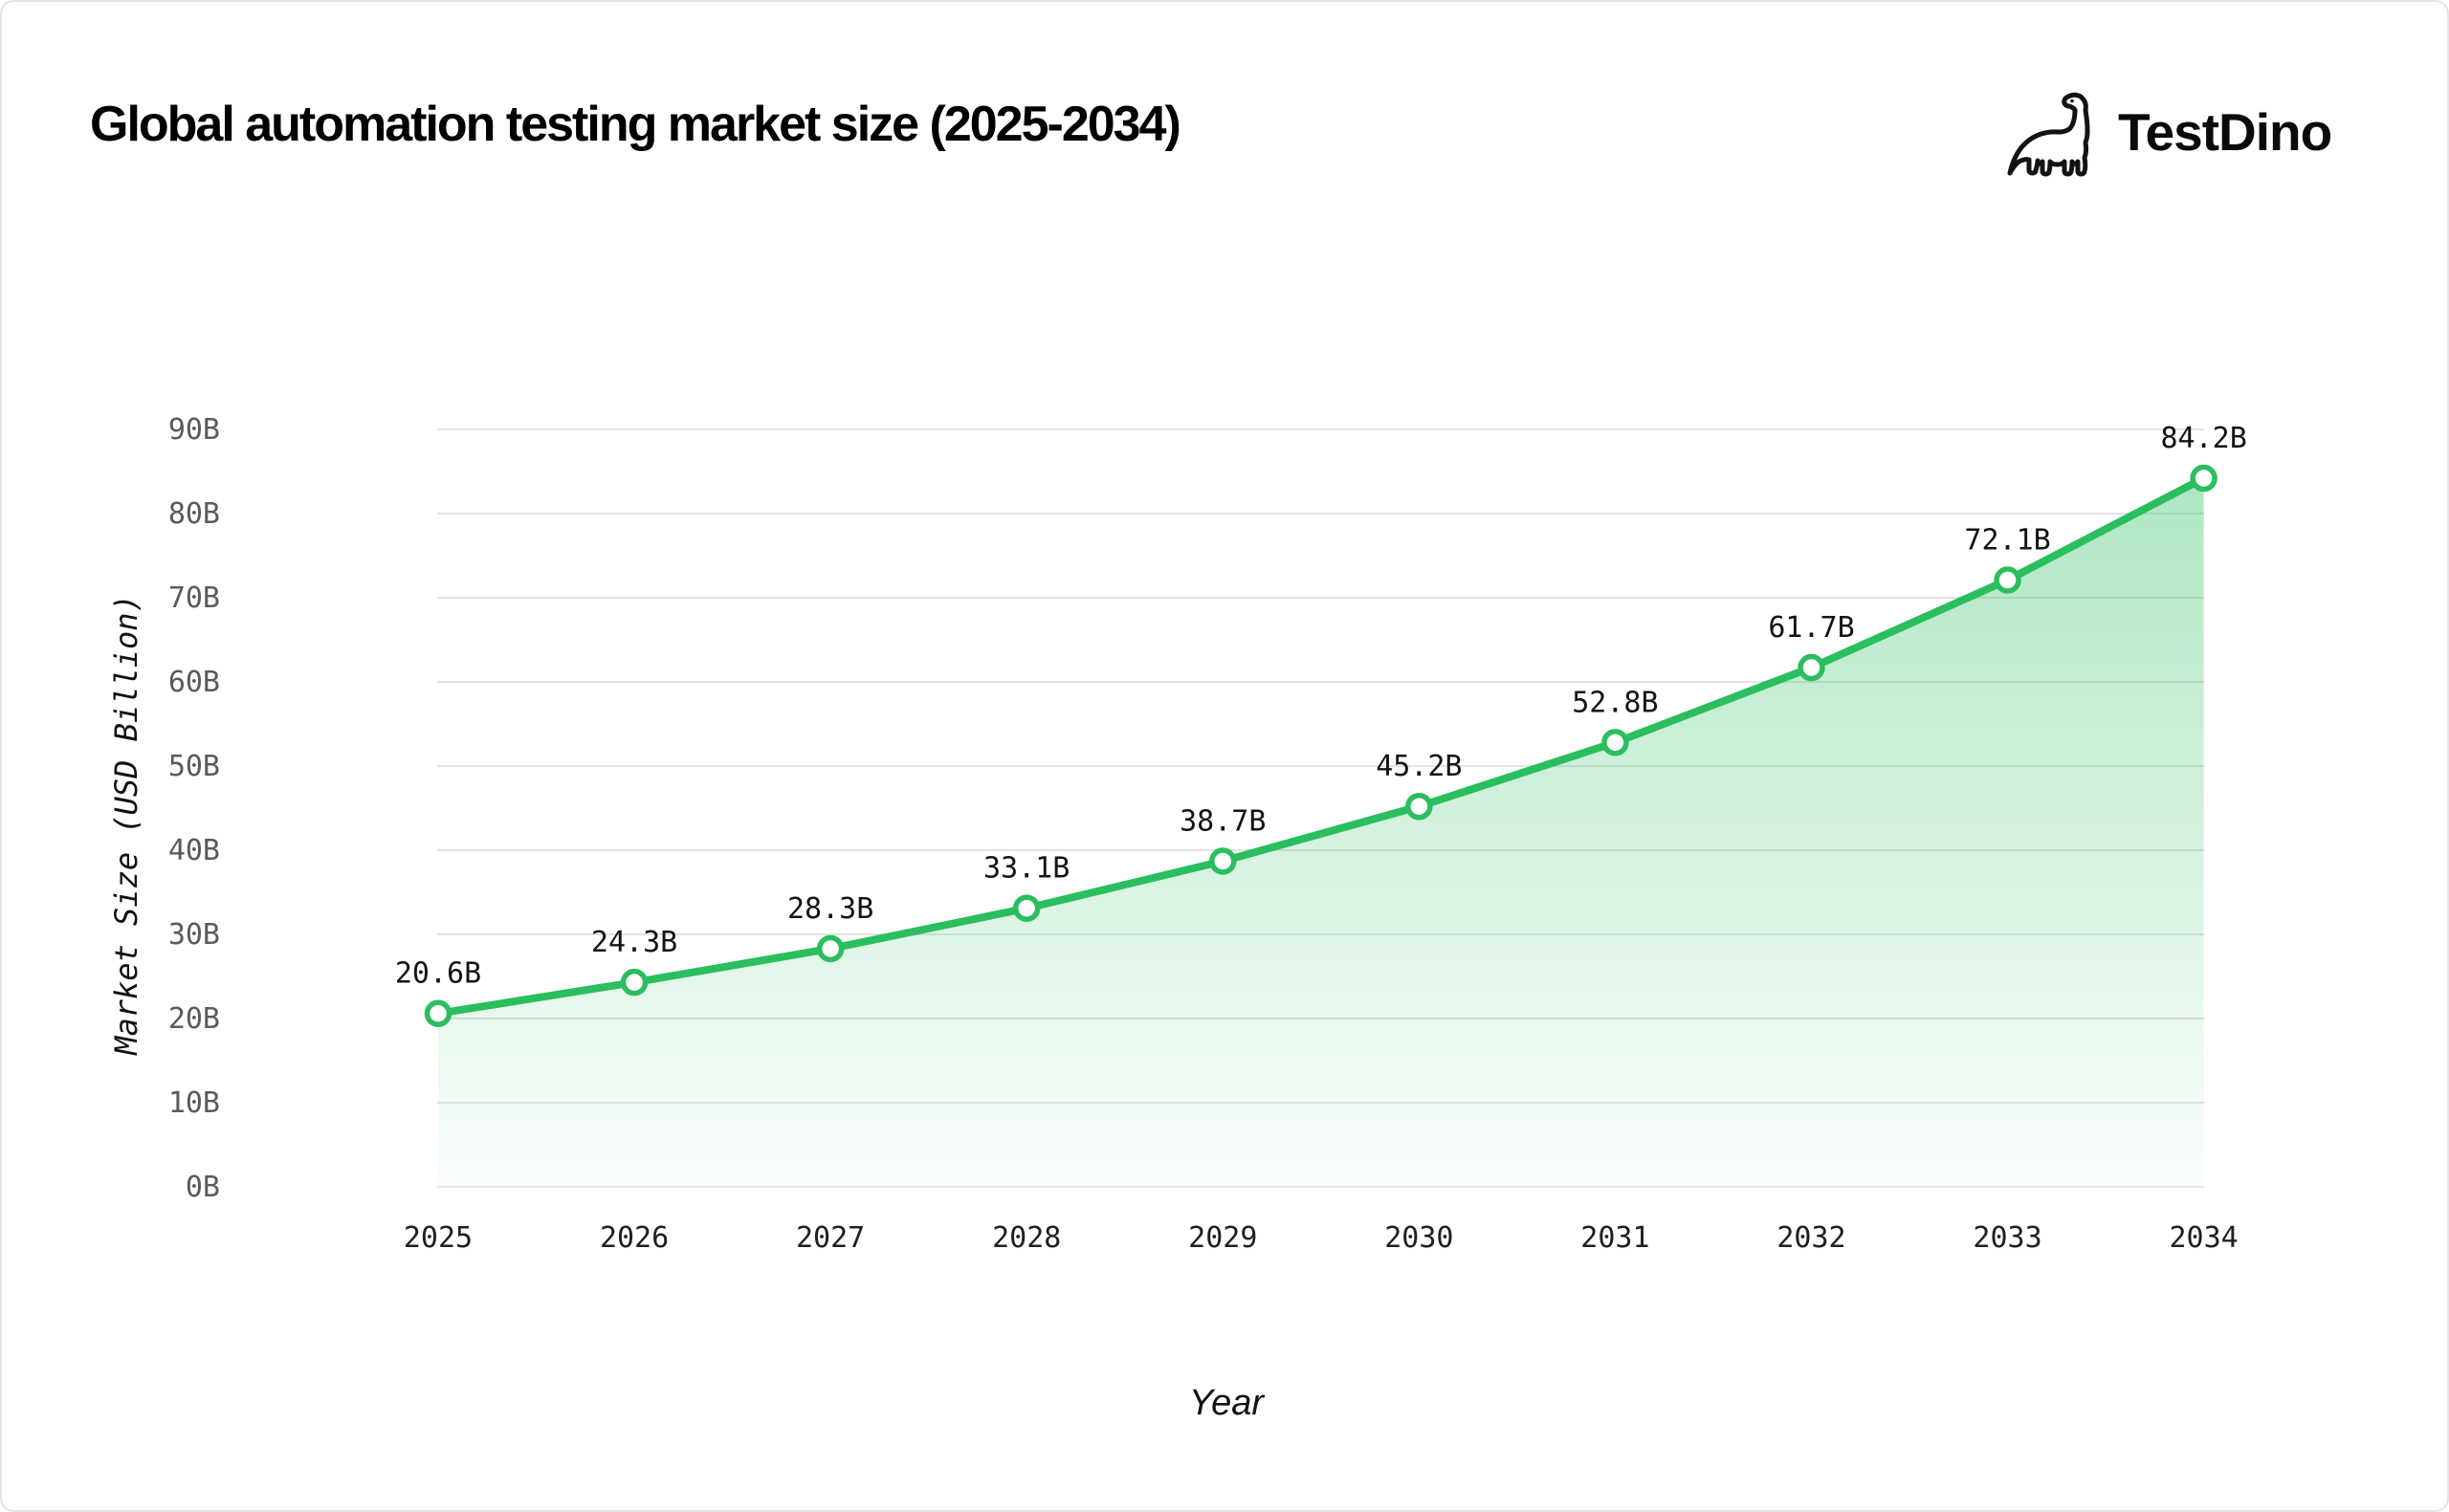 The width and height of the screenshot is (2449, 1512). I want to click on x-tick-label: 2030, so click(1418, 1238).